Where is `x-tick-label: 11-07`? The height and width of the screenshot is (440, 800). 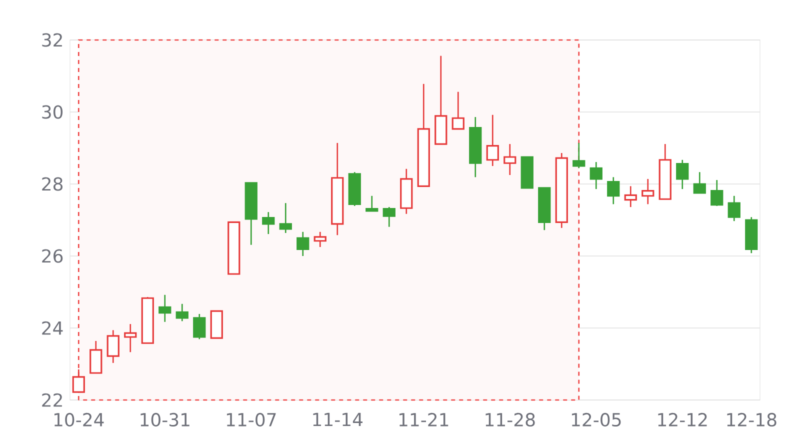
x-tick-label: 11-07 is located at coordinates (251, 419).